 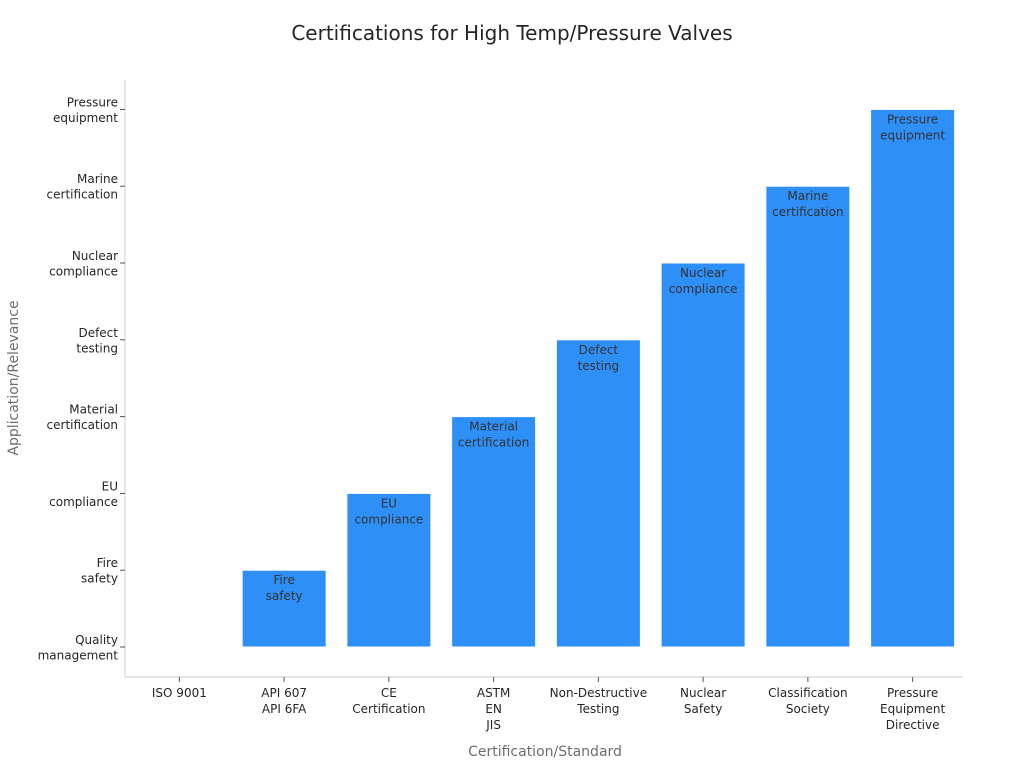 I want to click on y-tick-label: Defect testing, so click(x=97, y=341).